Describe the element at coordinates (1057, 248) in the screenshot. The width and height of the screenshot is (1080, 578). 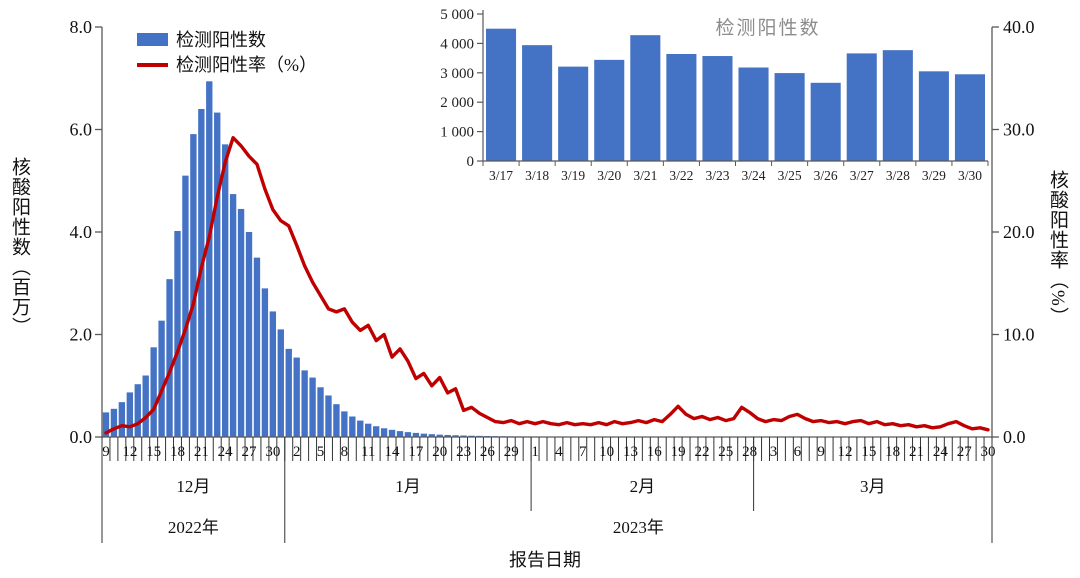
I see `right-axis-title: 核酸阳性率（%）` at that location.